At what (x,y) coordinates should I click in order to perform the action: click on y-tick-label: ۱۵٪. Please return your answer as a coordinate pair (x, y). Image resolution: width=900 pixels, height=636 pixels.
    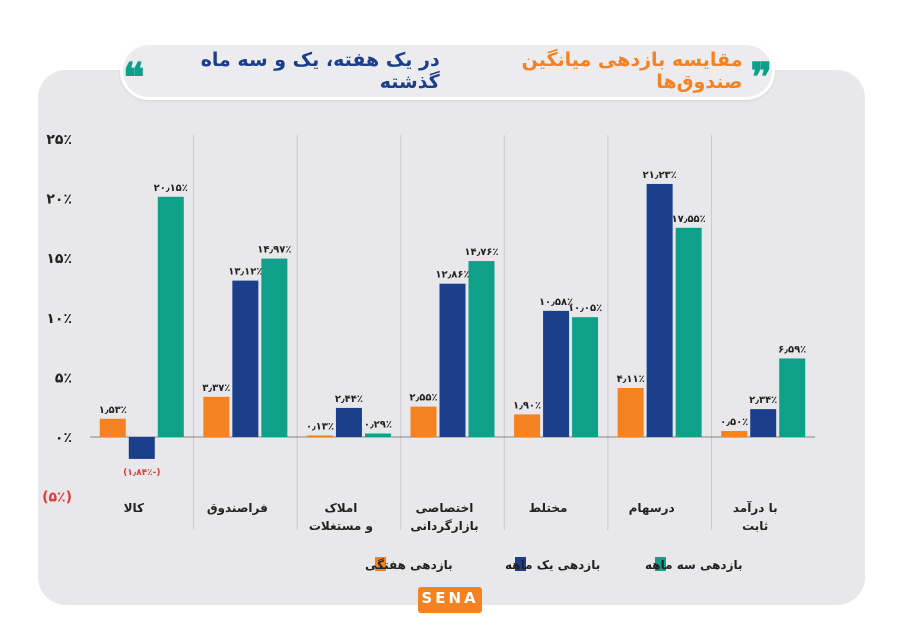
    Looking at the image, I should click on (59, 259).